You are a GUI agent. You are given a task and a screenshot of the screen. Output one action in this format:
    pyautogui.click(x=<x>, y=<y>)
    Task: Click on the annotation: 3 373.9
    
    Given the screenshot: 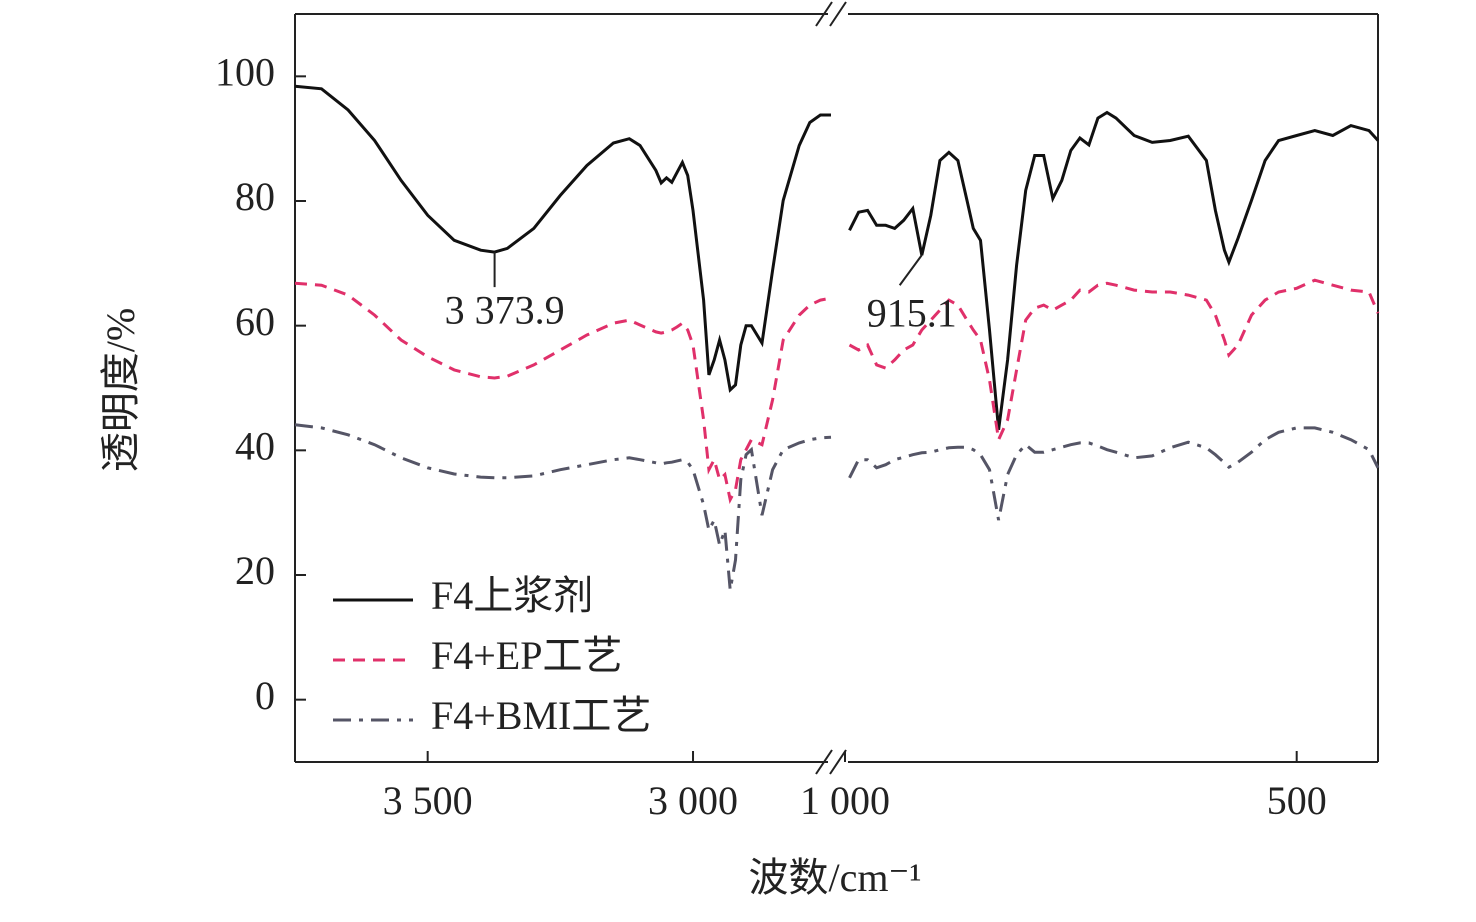 What is the action you would take?
    pyautogui.click(x=505, y=309)
    